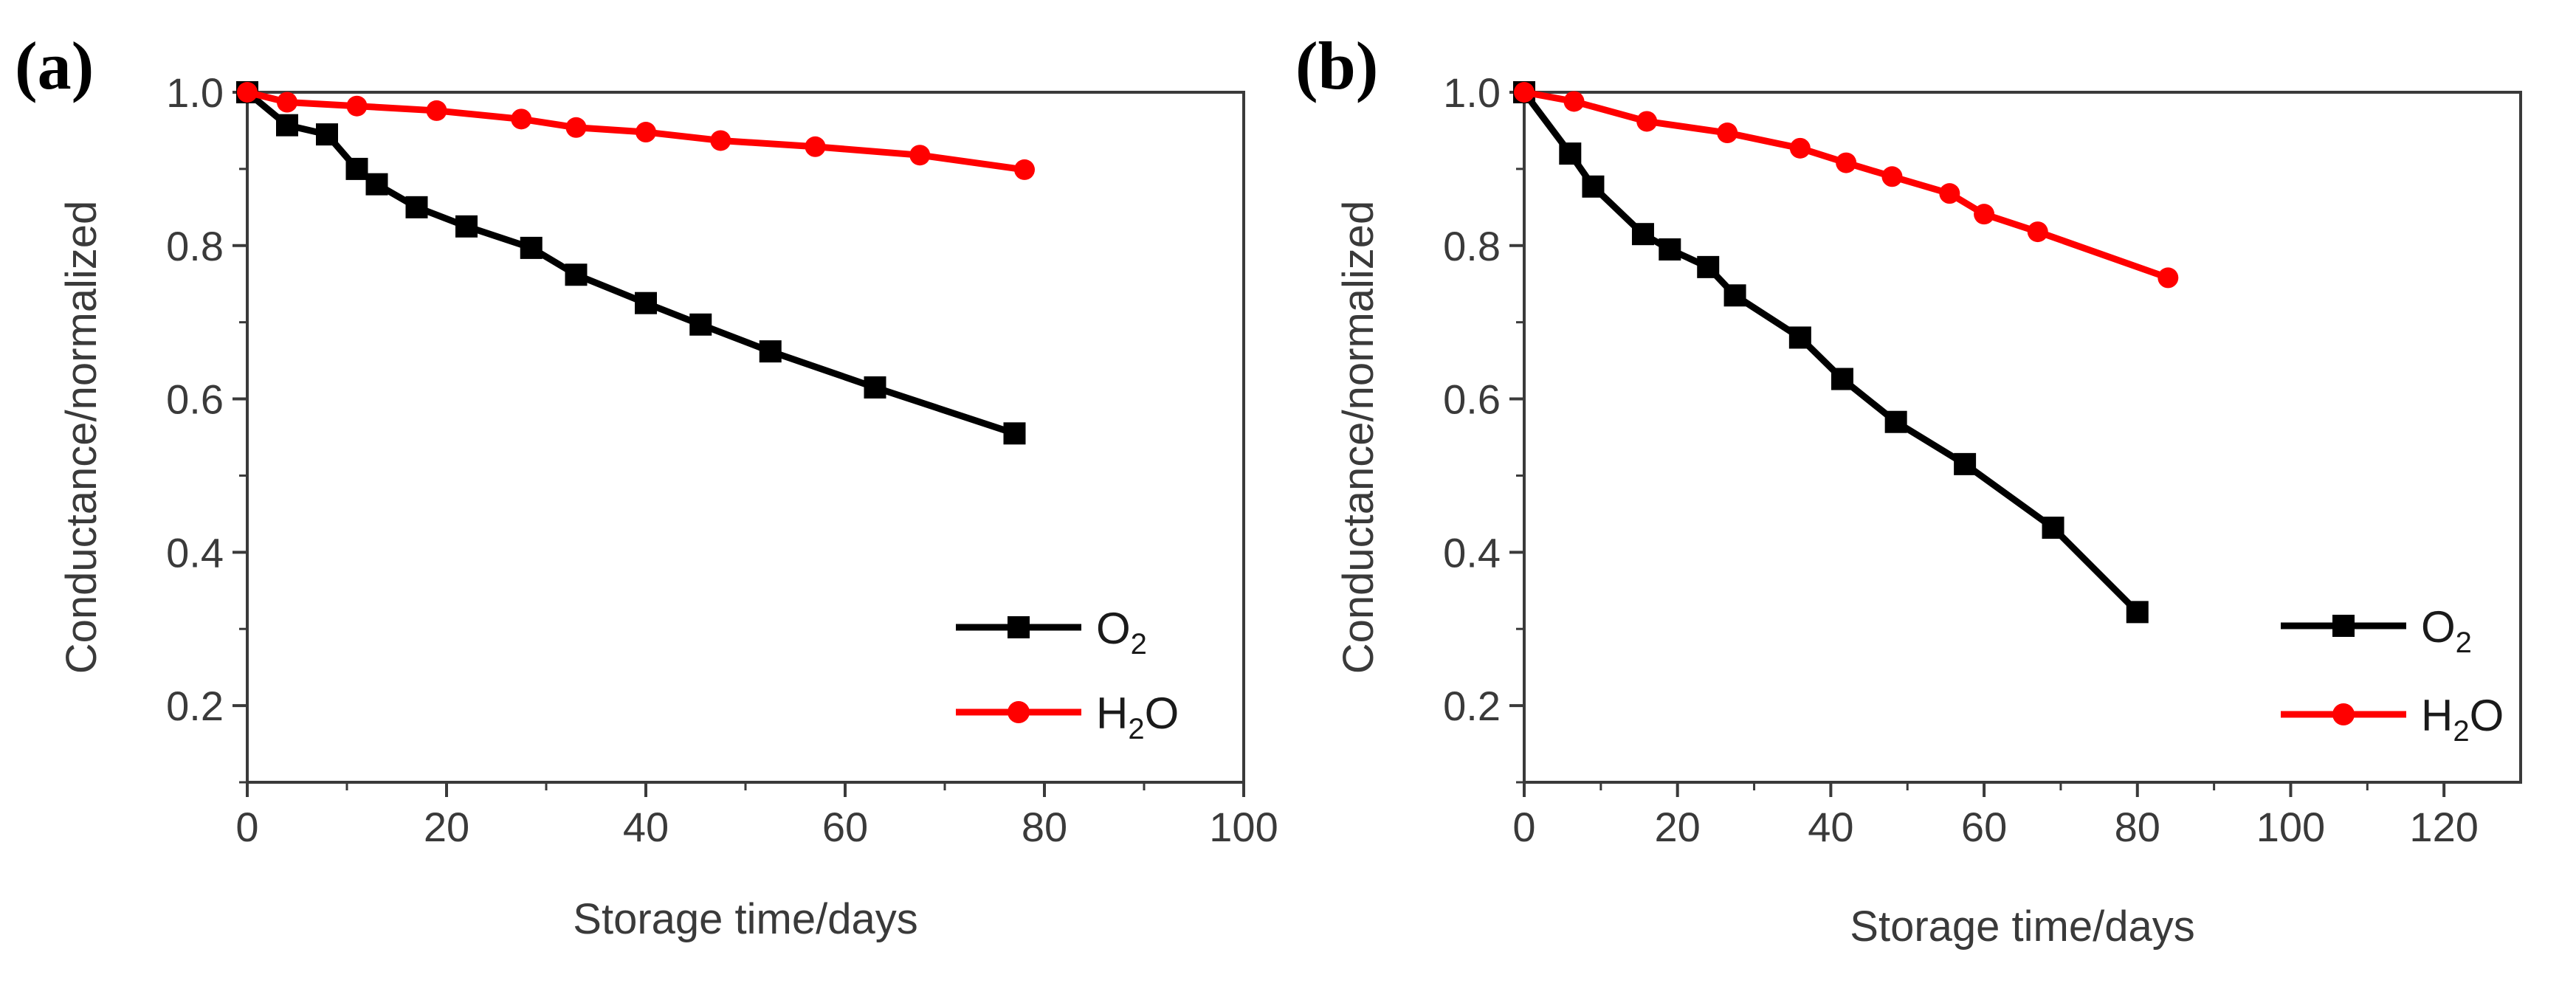 The height and width of the screenshot is (983, 2576). Describe the element at coordinates (1831, 827) in the screenshot. I see `x-tick-label: 40` at that location.